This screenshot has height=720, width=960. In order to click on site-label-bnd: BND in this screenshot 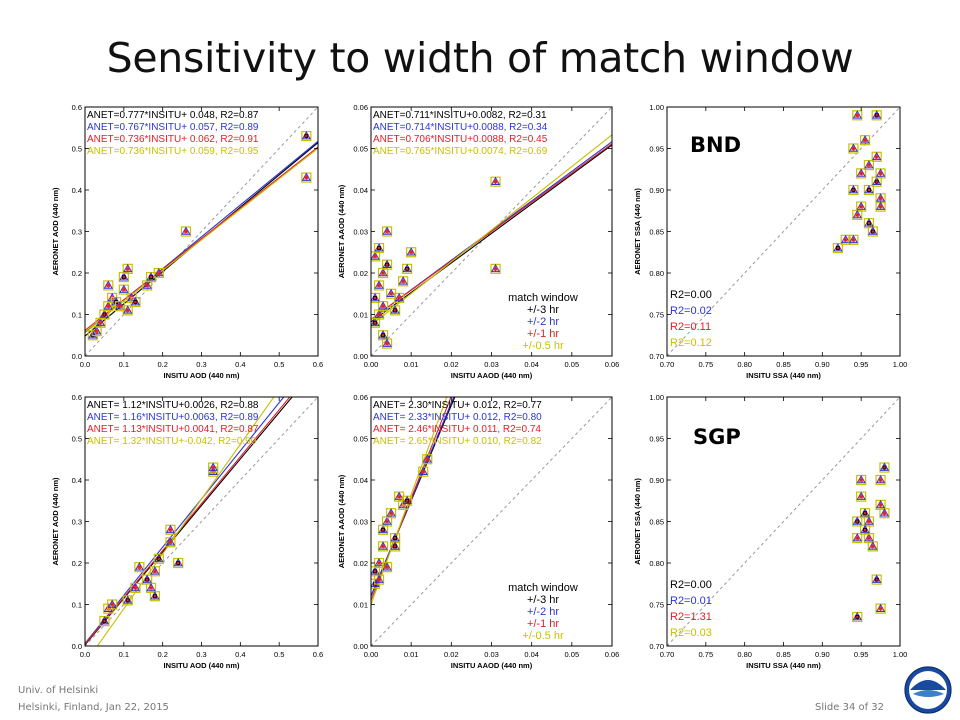, I will do `click(715, 145)`.